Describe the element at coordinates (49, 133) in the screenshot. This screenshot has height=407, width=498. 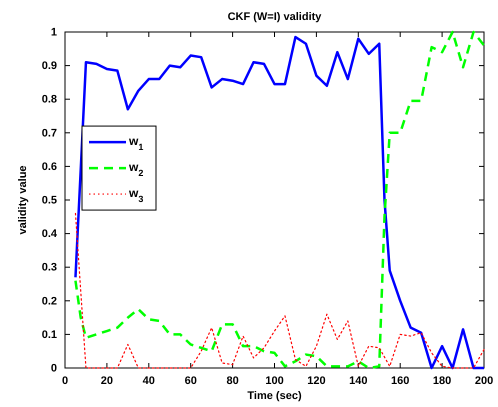
I see `y-tick-label: 0.7` at that location.